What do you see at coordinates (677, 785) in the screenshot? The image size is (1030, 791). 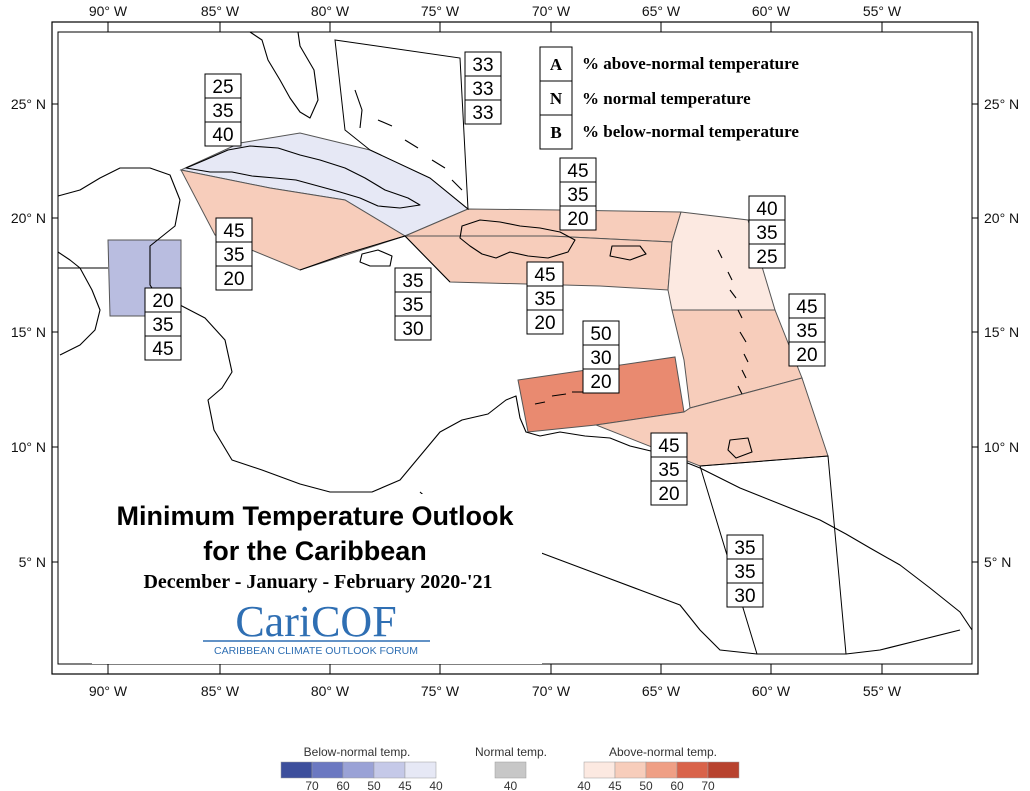 I see `scale-tick-label: 60` at bounding box center [677, 785].